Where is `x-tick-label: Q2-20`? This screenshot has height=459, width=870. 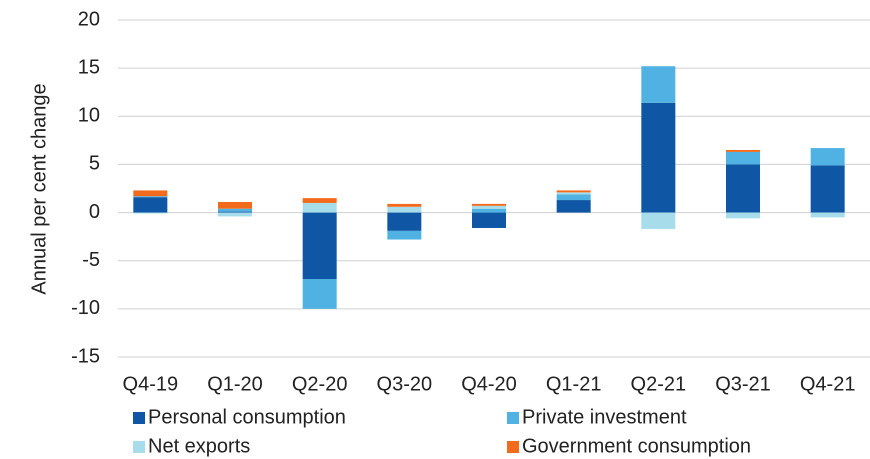
x-tick-label: Q2-20 is located at coordinates (320, 384).